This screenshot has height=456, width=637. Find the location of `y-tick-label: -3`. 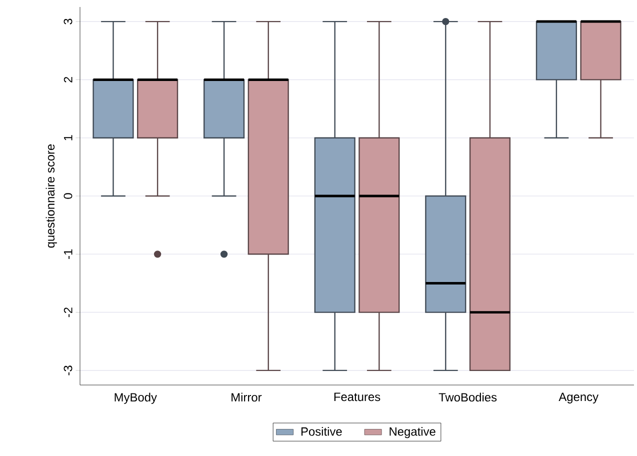

y-tick-label: -3 is located at coordinates (68, 371).